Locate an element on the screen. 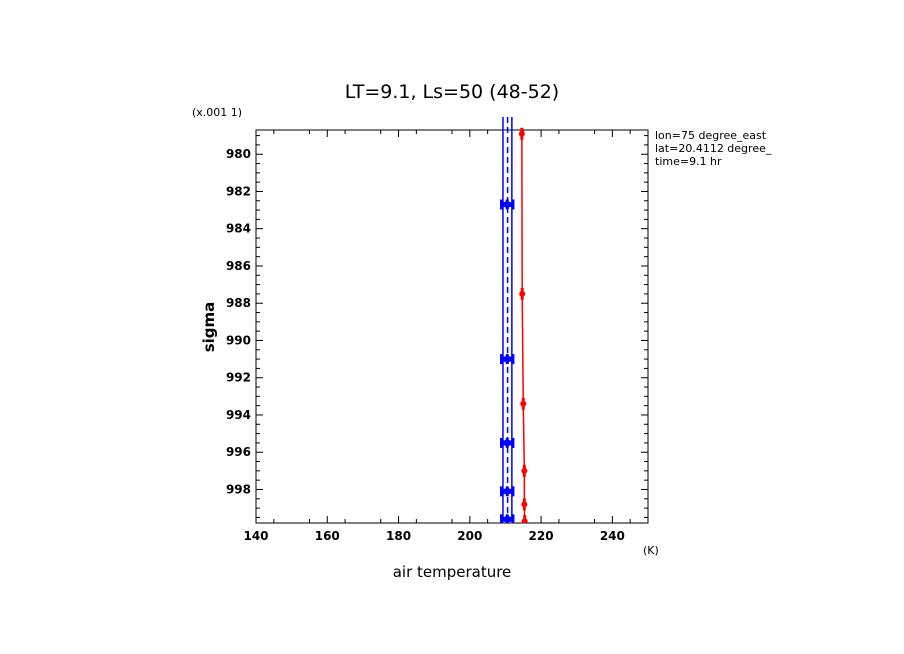  x-unit-label: (K) is located at coordinates (651, 550).